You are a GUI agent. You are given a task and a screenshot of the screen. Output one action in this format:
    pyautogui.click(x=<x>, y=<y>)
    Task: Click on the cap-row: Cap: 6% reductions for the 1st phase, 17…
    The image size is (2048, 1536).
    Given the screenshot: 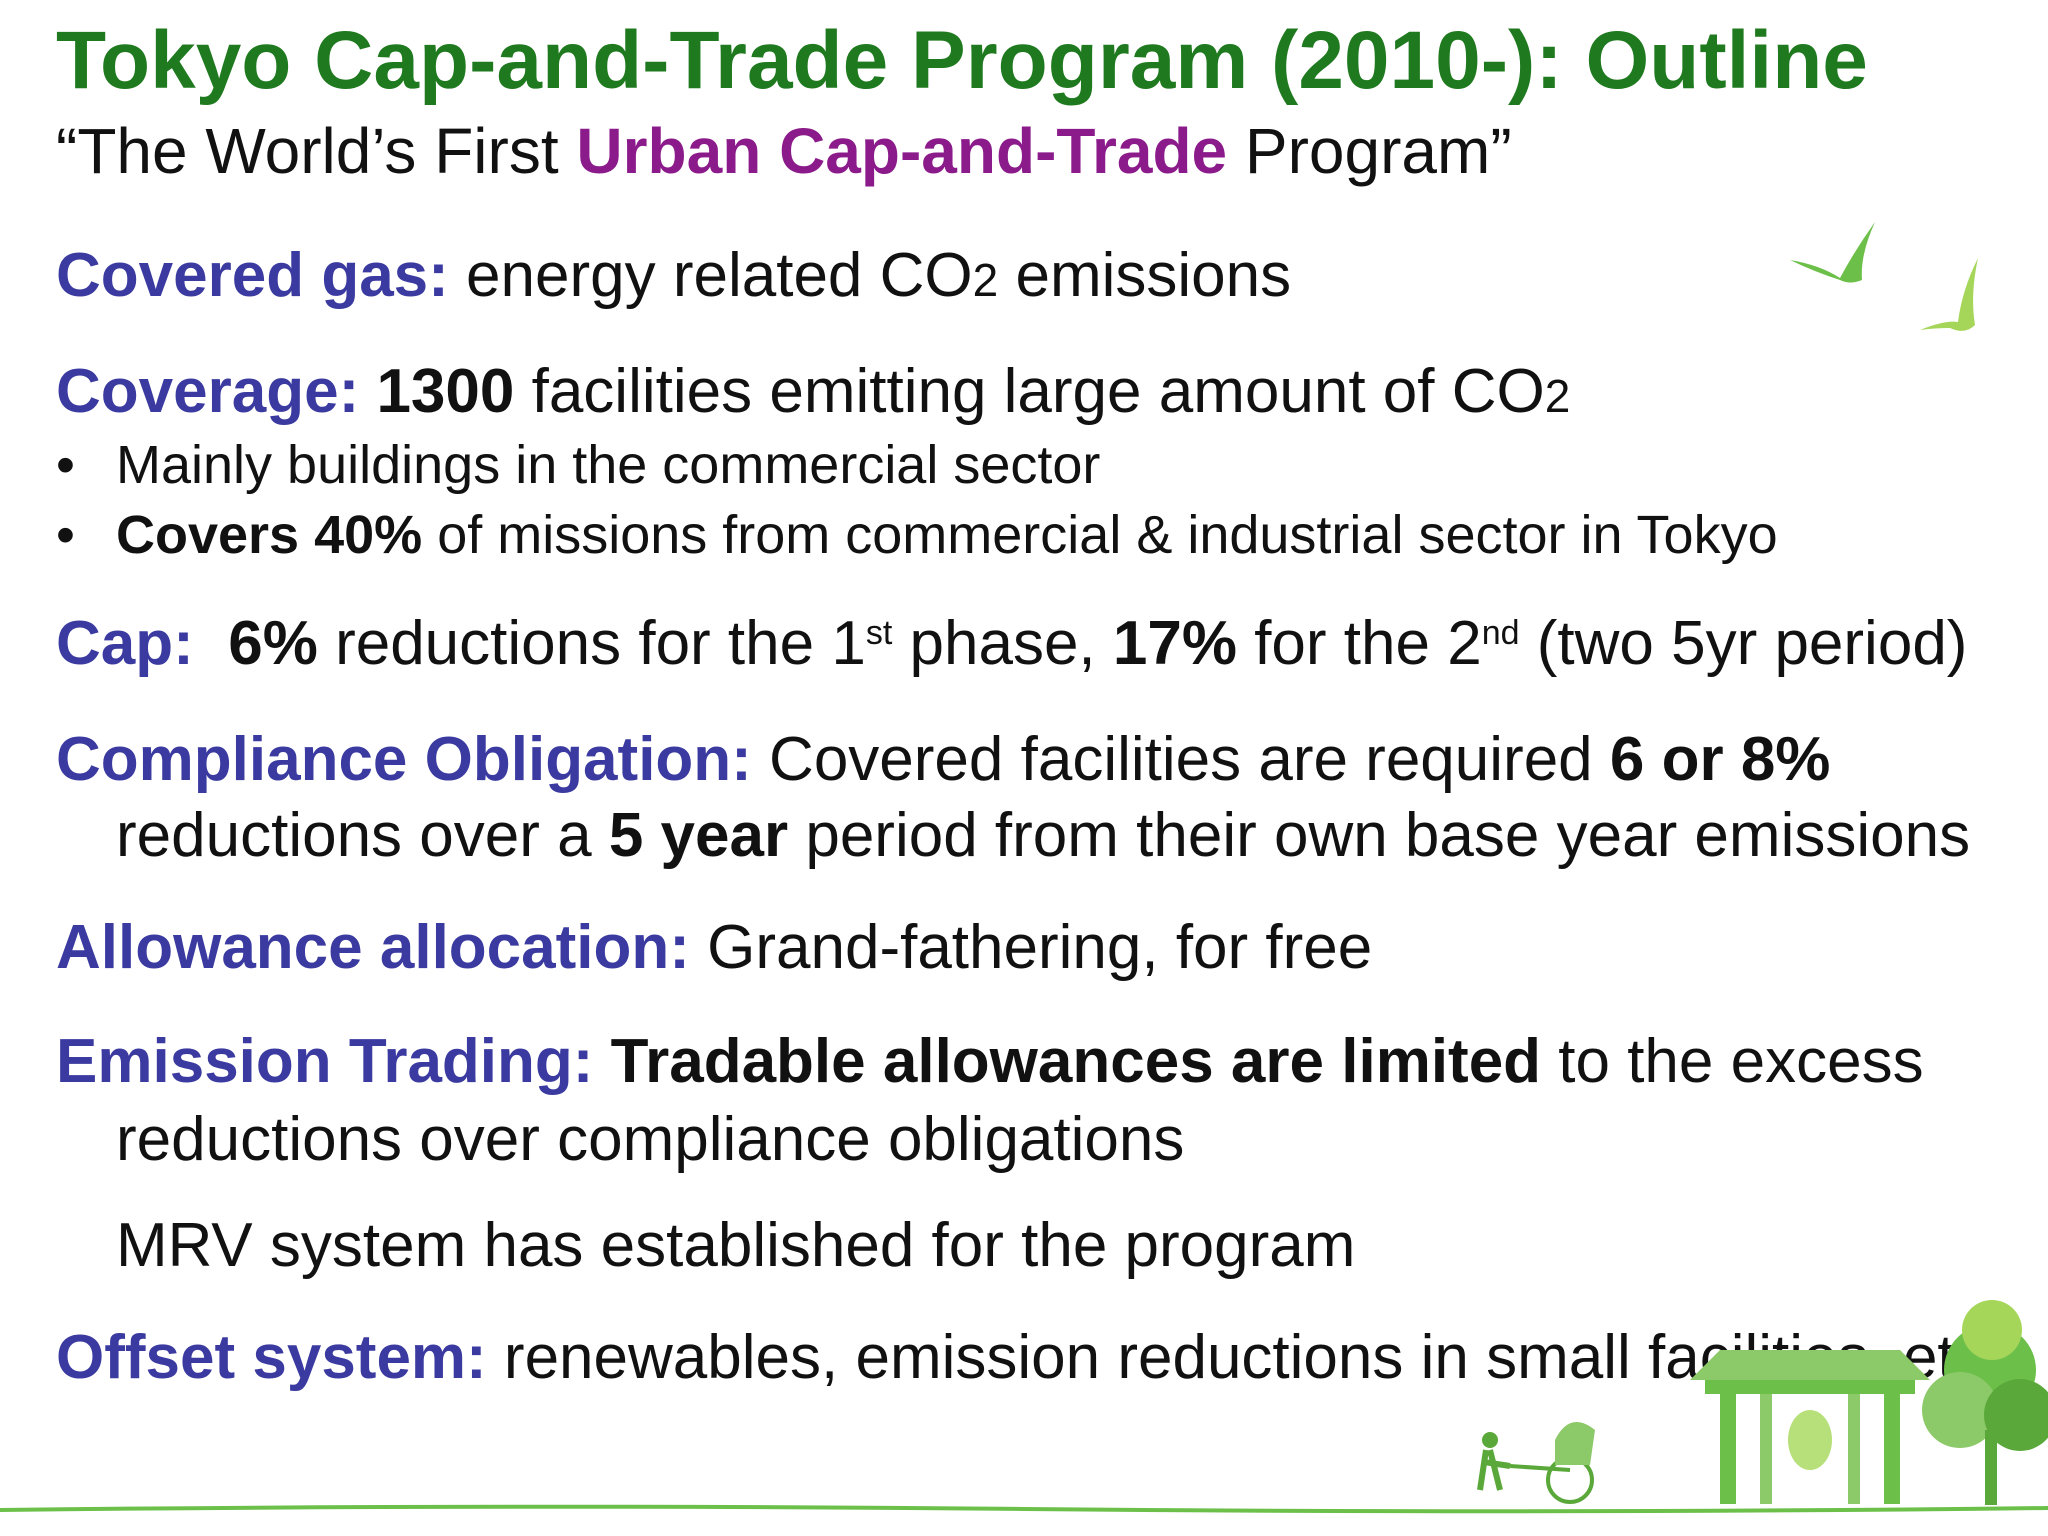 What is the action you would take?
    pyautogui.click(x=1011, y=643)
    